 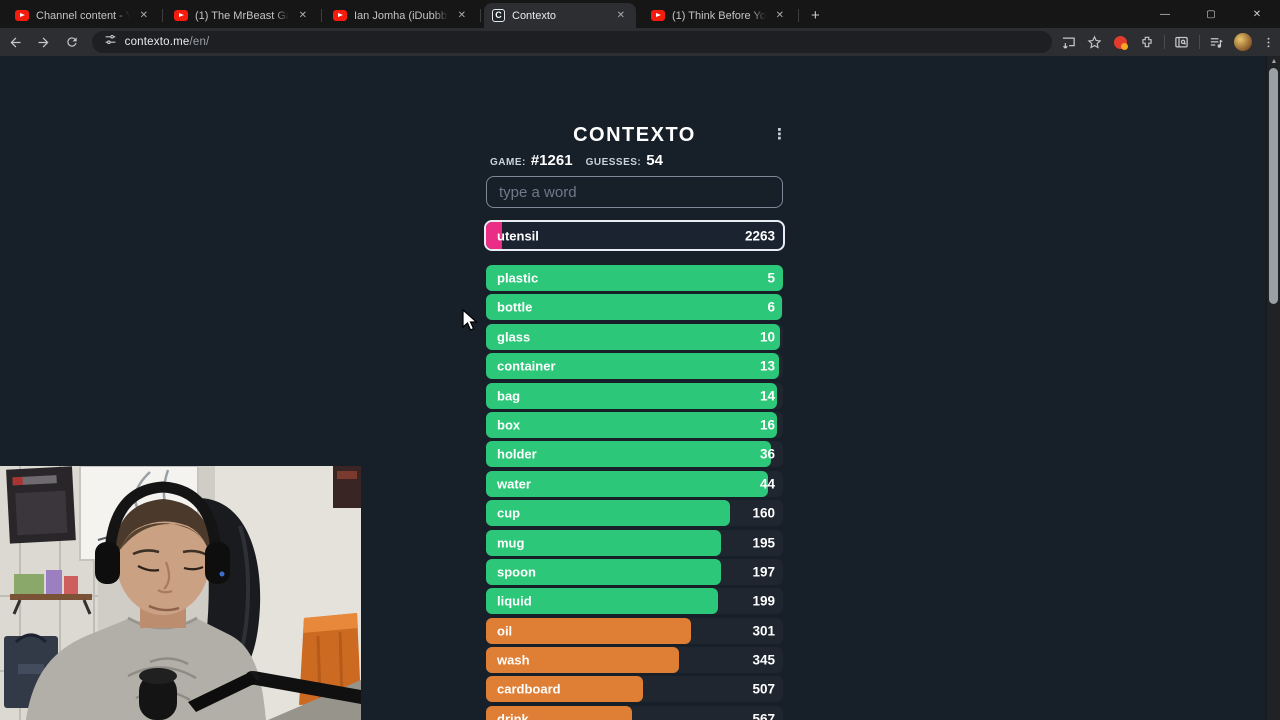 I want to click on guess-word: liquid, so click(x=514, y=601).